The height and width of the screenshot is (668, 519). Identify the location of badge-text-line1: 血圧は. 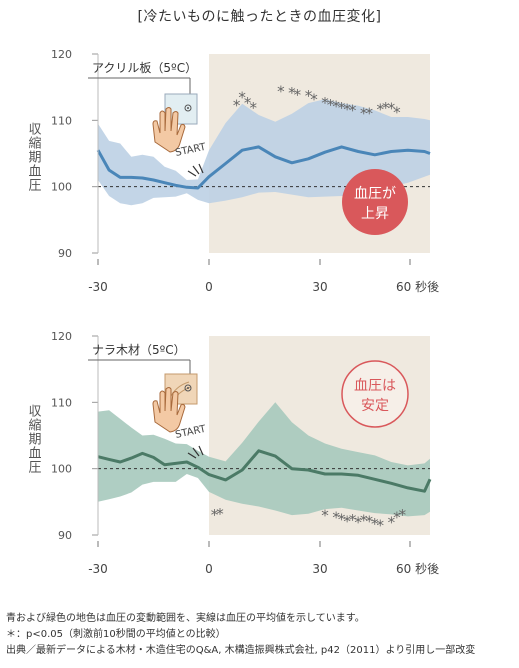
(375, 386).